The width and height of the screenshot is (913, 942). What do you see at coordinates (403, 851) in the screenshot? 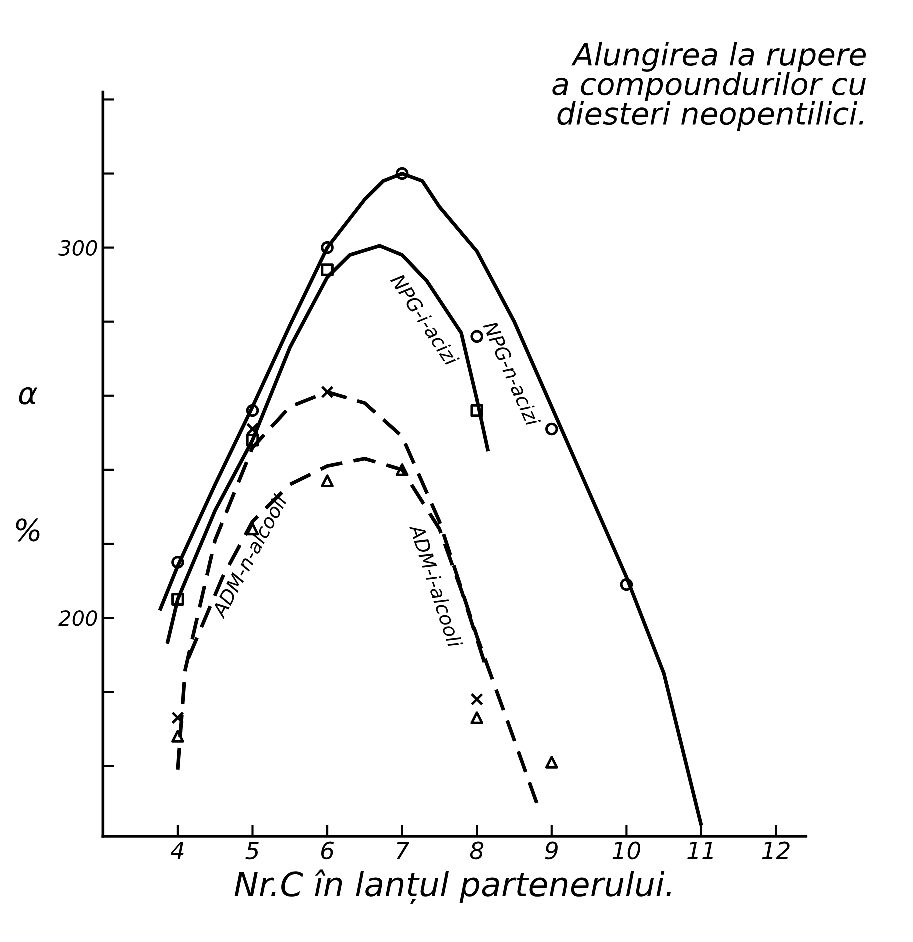
I see `x-tick-label: 7` at bounding box center [403, 851].